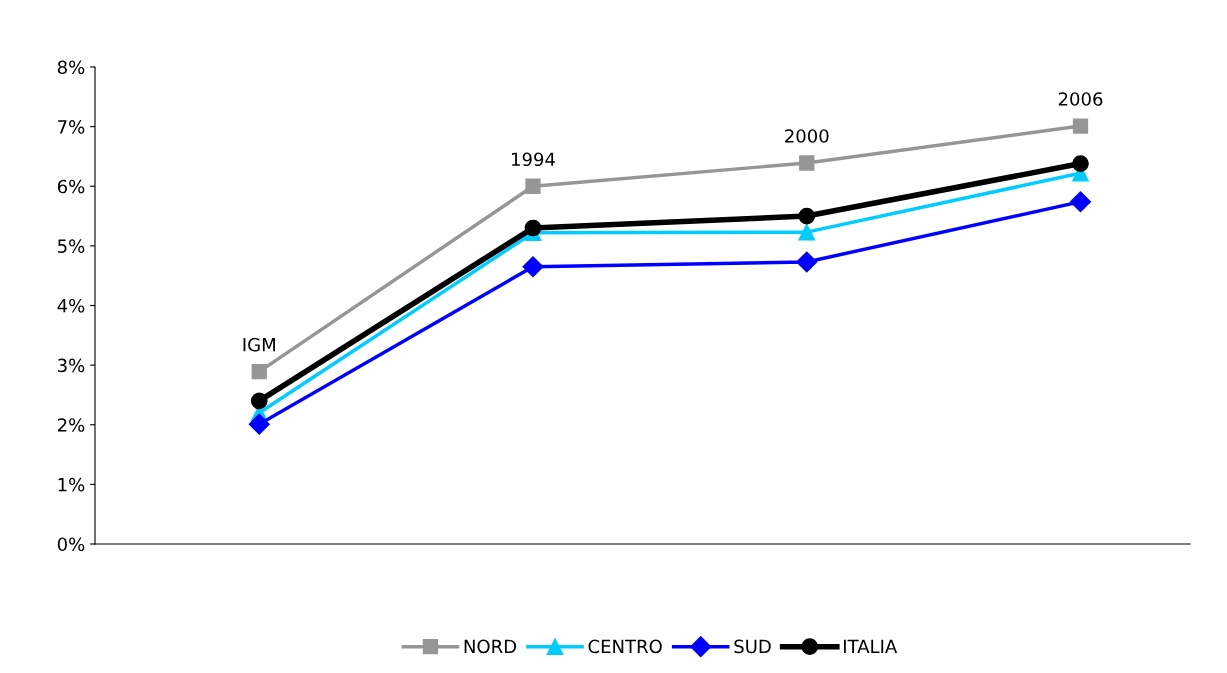 Image resolution: width=1227 pixels, height=673 pixels. What do you see at coordinates (533, 159) in the screenshot?
I see `annotation: 1994` at bounding box center [533, 159].